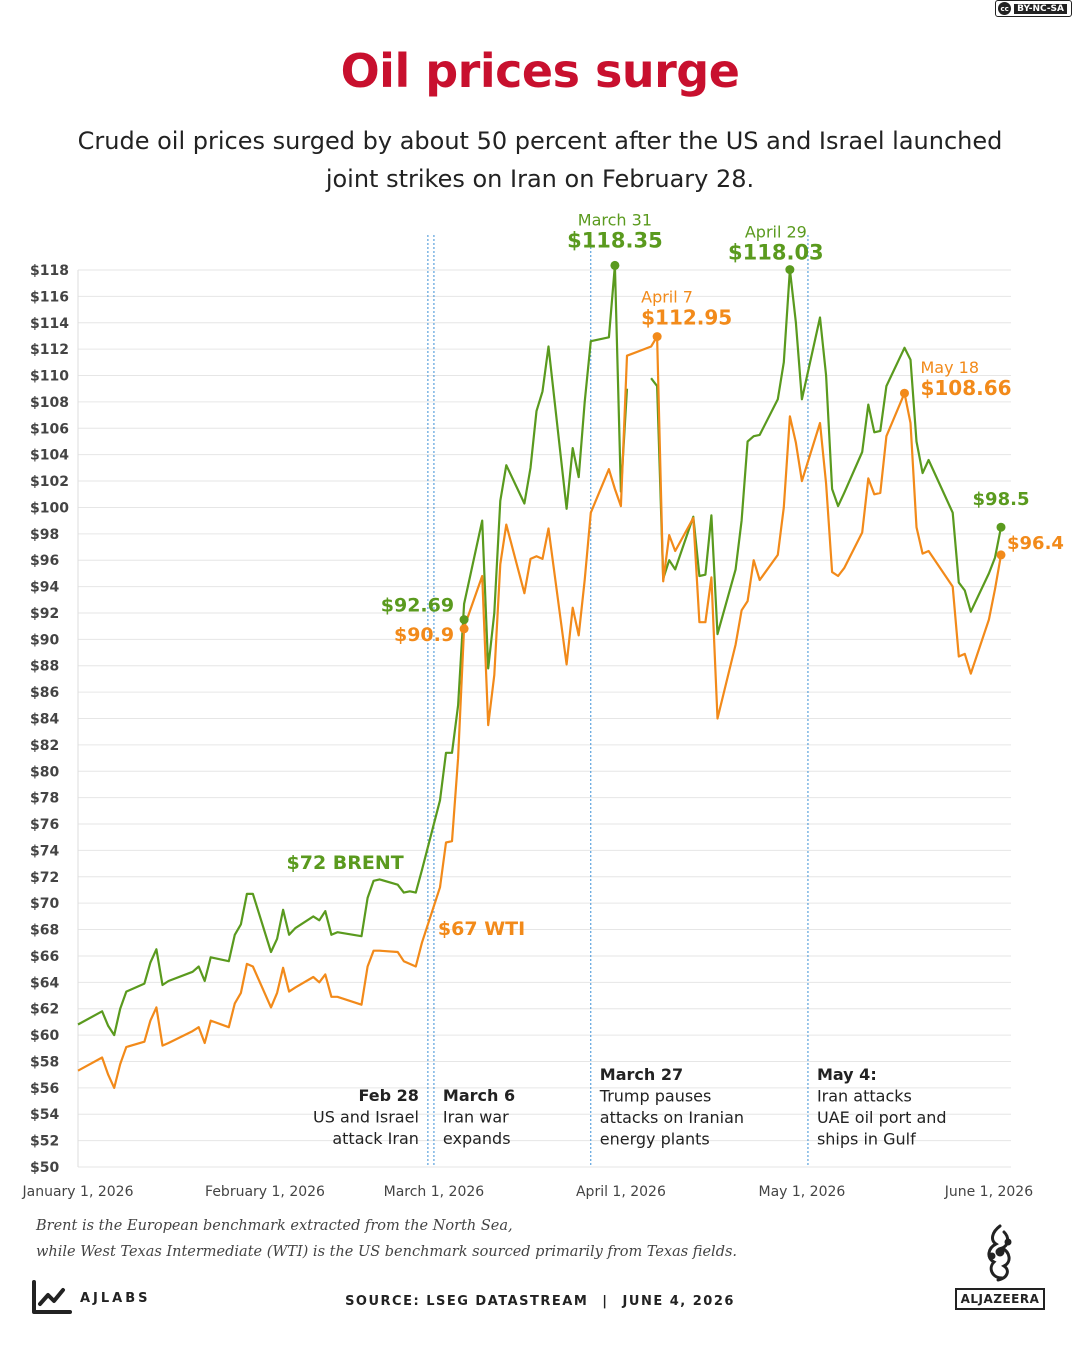 This screenshot has height=1350, width=1080. What do you see at coordinates (826, 452) in the screenshot?
I see `series-line-brent` at bounding box center [826, 452].